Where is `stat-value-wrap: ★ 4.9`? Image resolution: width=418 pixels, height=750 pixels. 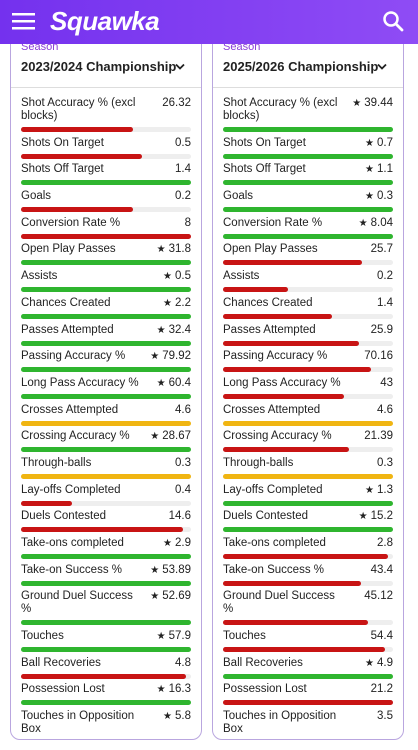
stat-value-wrap: ★ 4.9 is located at coordinates (379, 663).